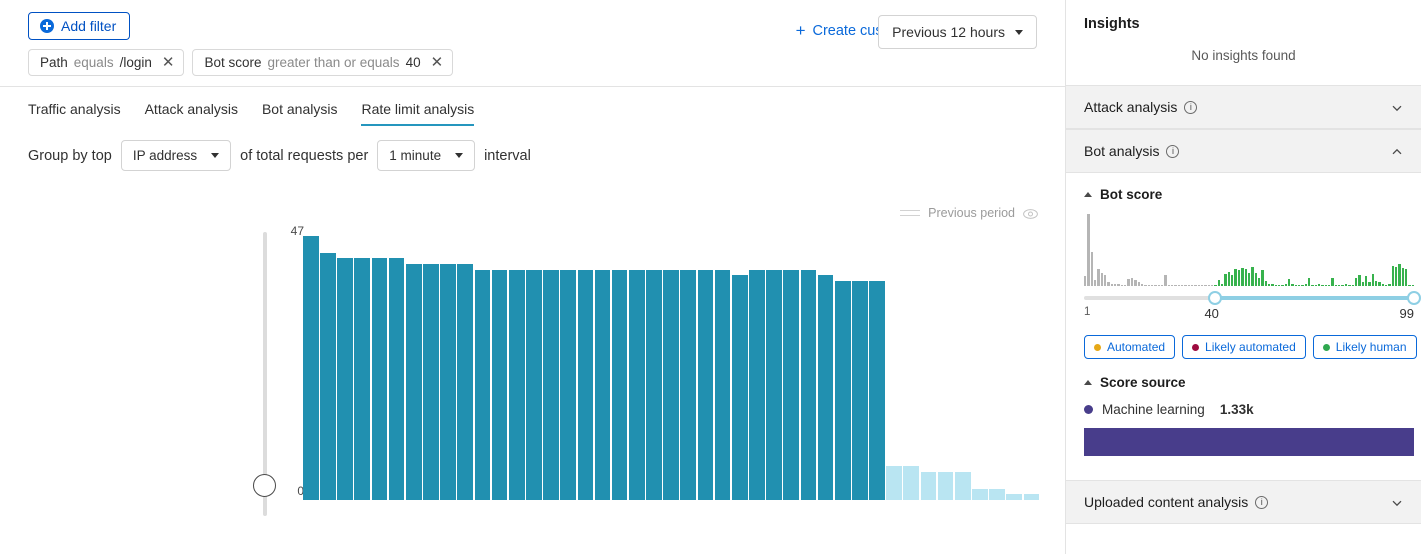 The height and width of the screenshot is (554, 1421). What do you see at coordinates (1141, 107) in the screenshot?
I see `section-label-wrap: Attack analysis i` at bounding box center [1141, 107].